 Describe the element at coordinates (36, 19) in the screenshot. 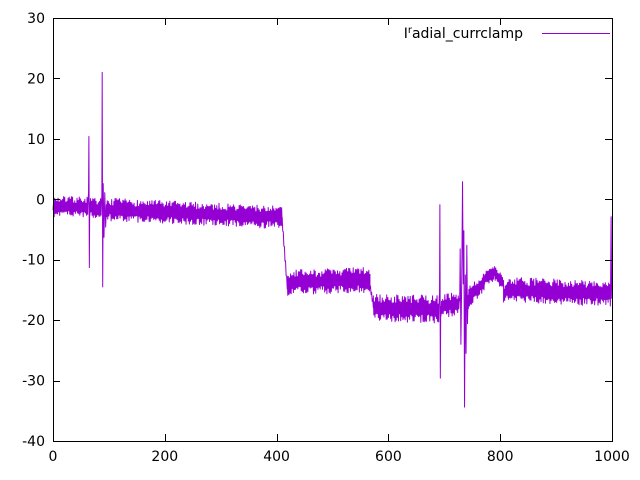

I see `y-tick-label: 30` at that location.